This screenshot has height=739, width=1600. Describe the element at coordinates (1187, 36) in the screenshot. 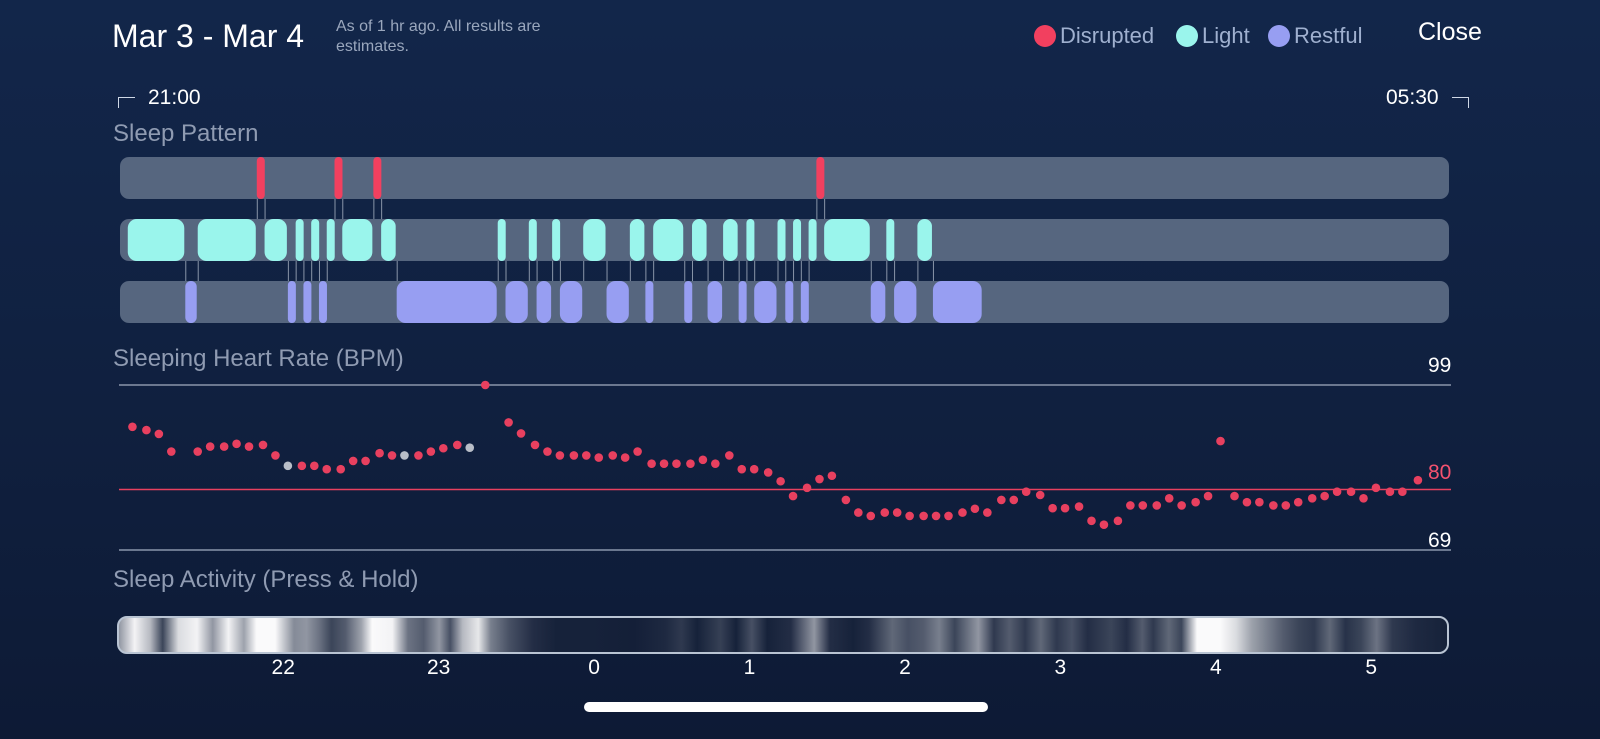

I see `light-dot-icon` at that location.